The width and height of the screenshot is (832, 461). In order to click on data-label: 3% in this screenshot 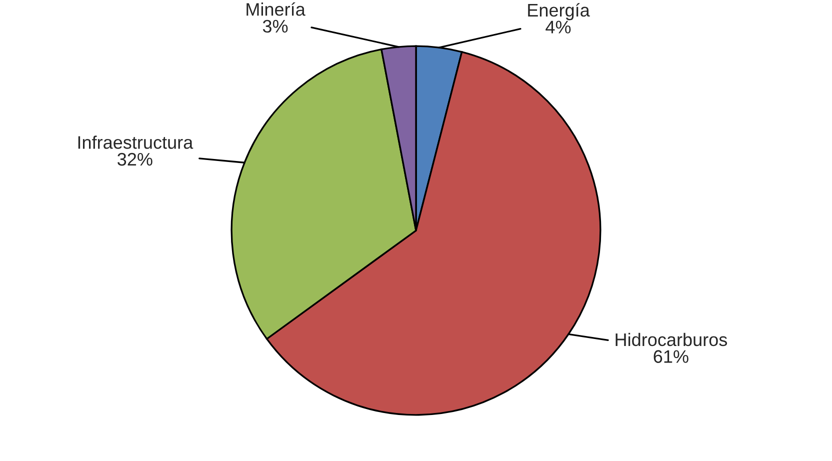, I will do `click(275, 26)`.